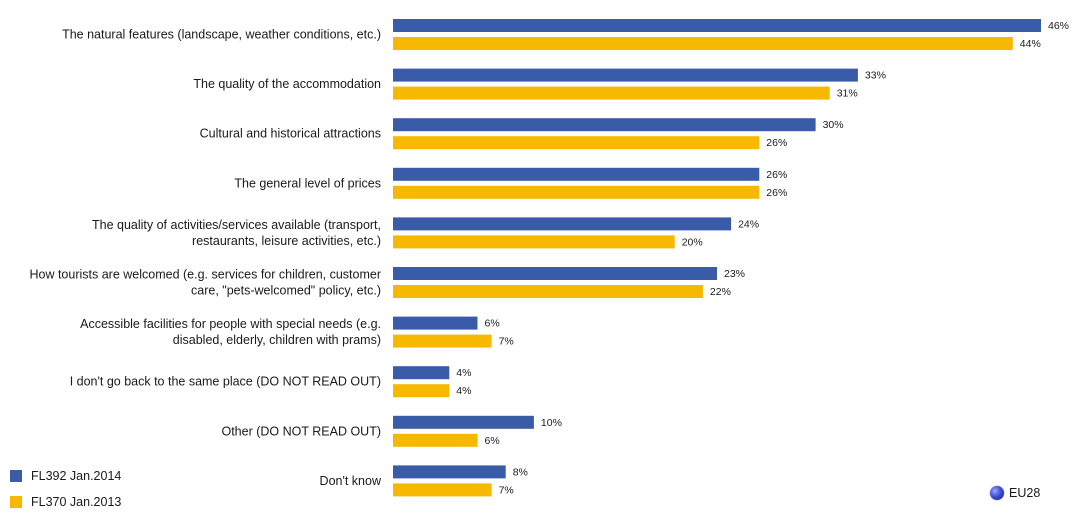  Describe the element at coordinates (748, 224) in the screenshot. I see `value-label-series-1: 24%` at that location.